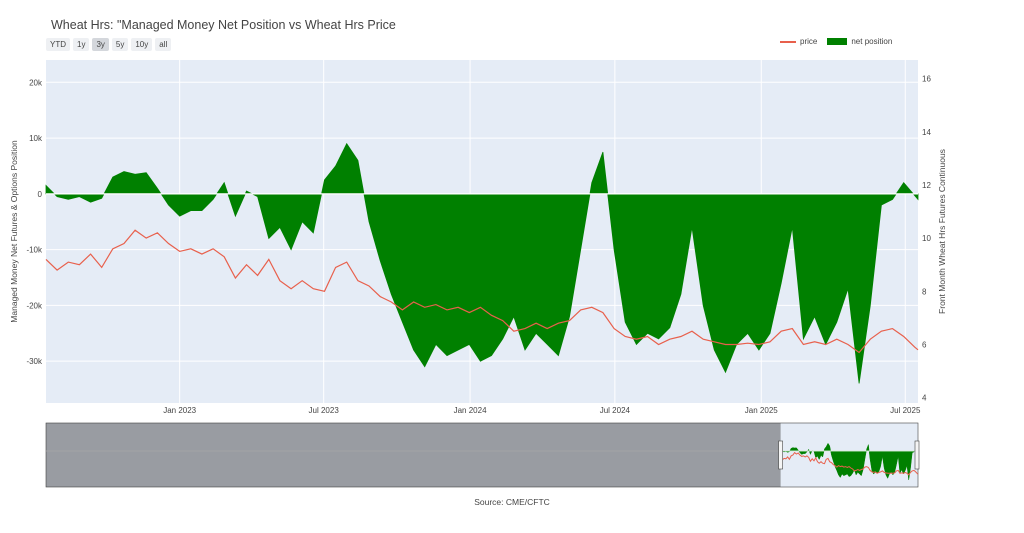 The height and width of the screenshot is (533, 1024). What do you see at coordinates (470, 410) in the screenshot?
I see `x-tick-label: Jan 2024` at bounding box center [470, 410].